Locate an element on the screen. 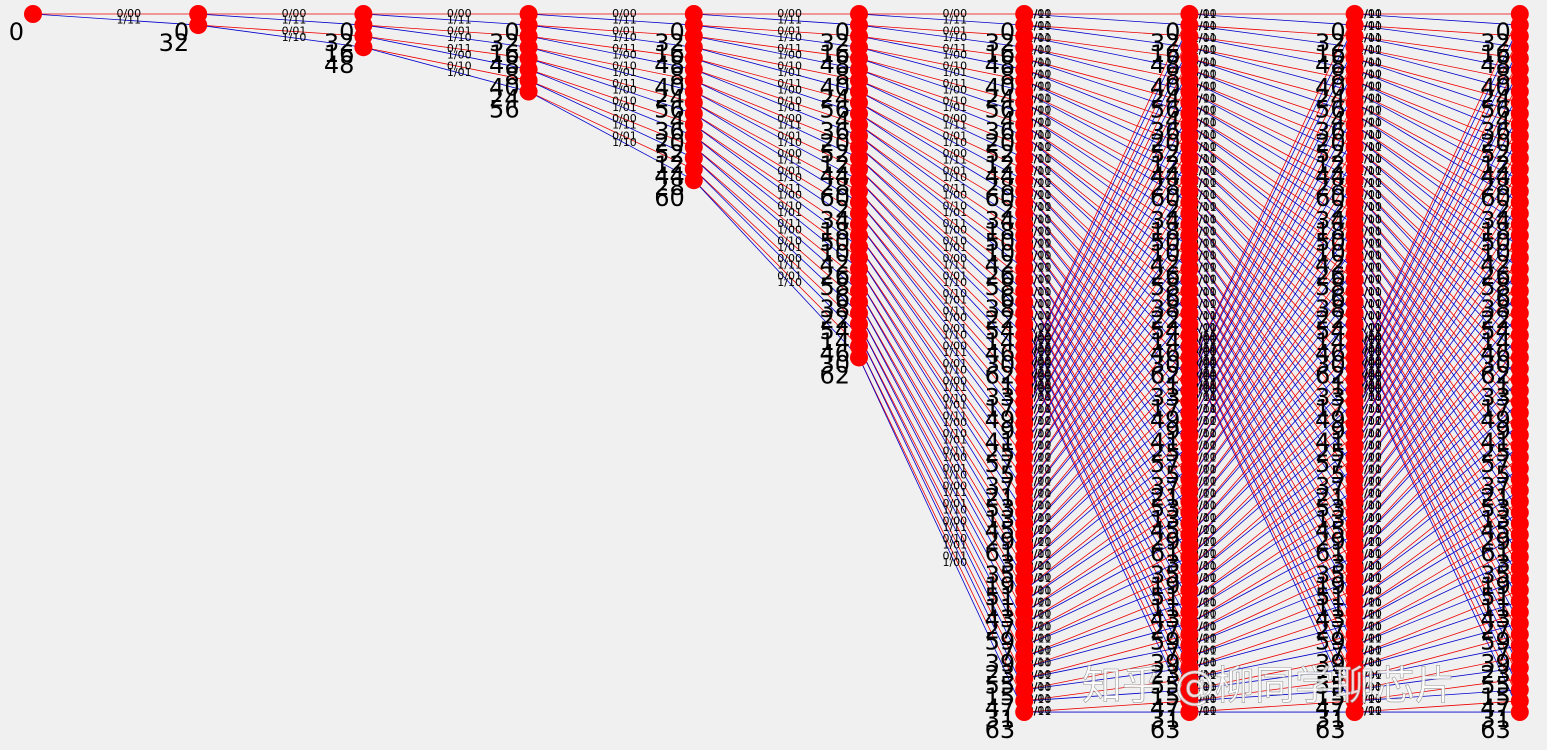 This screenshot has width=1547, height=750. state-label: 44 is located at coordinates (669, 176).